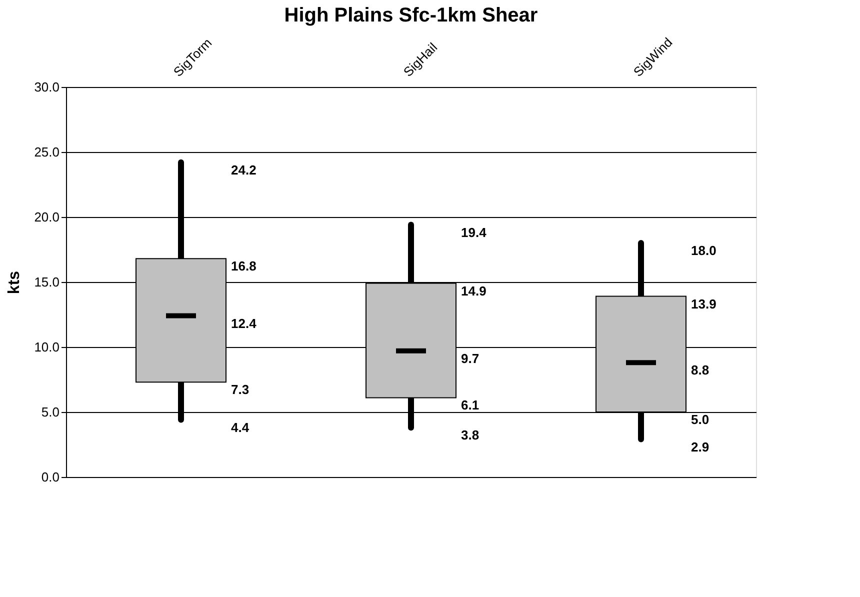  What do you see at coordinates (703, 304) in the screenshot?
I see `annotation: 13.9` at bounding box center [703, 304].